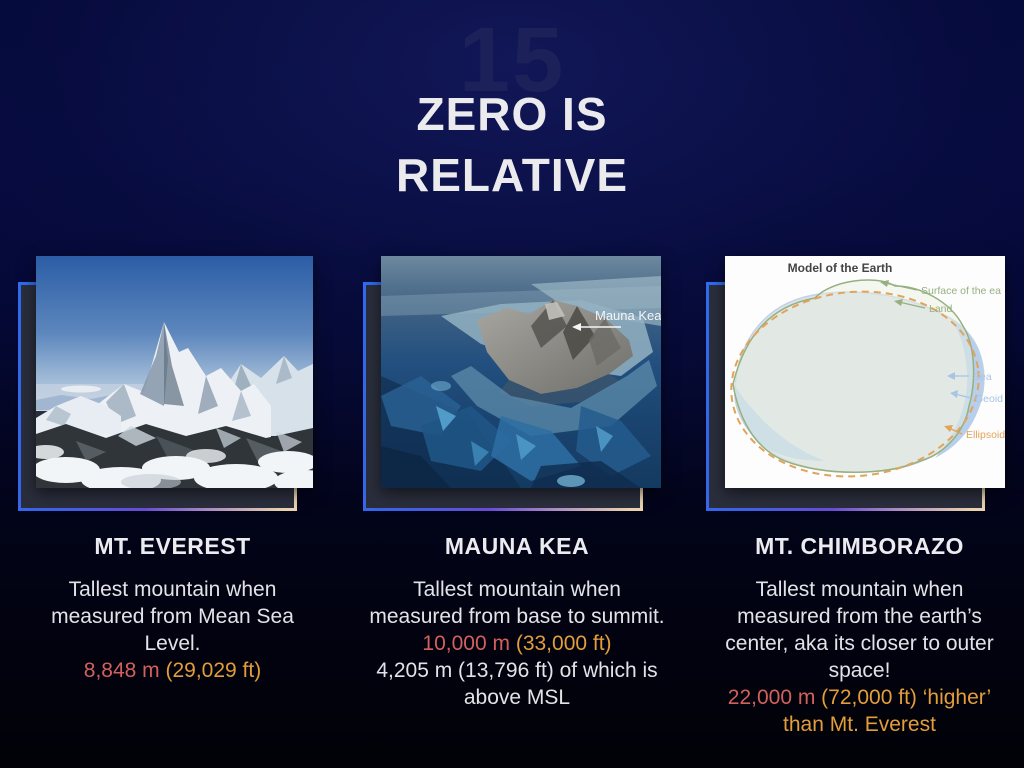 The width and height of the screenshot is (1024, 768). What do you see at coordinates (517, 616) in the screenshot?
I see `caption-mauna-kea-desc-line: measured from base to summit.` at bounding box center [517, 616].